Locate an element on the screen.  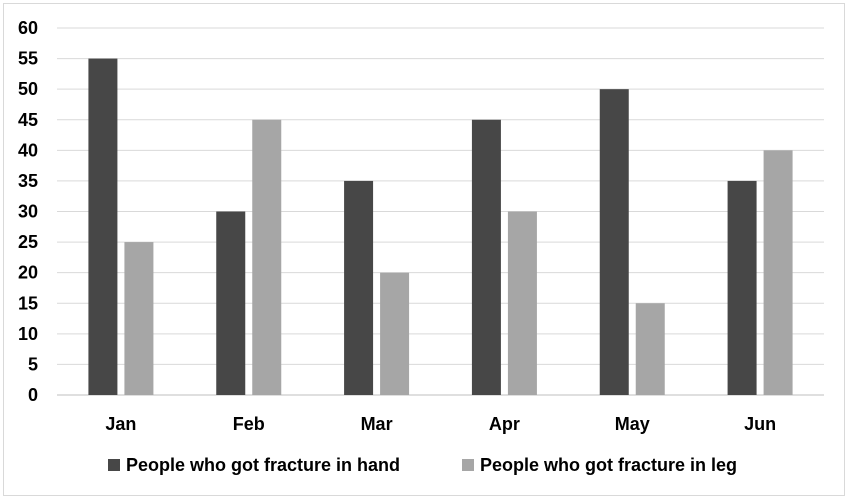
legend-label-leg: People who got fracture in leg is located at coordinates (608, 465).